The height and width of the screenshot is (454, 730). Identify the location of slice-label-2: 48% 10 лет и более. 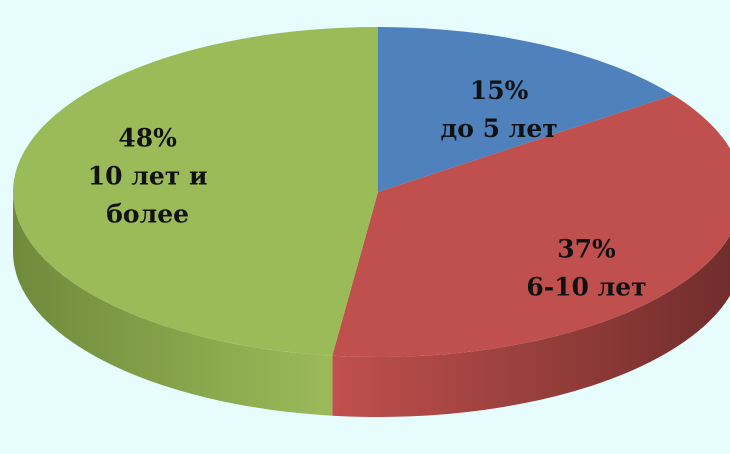
(148, 175).